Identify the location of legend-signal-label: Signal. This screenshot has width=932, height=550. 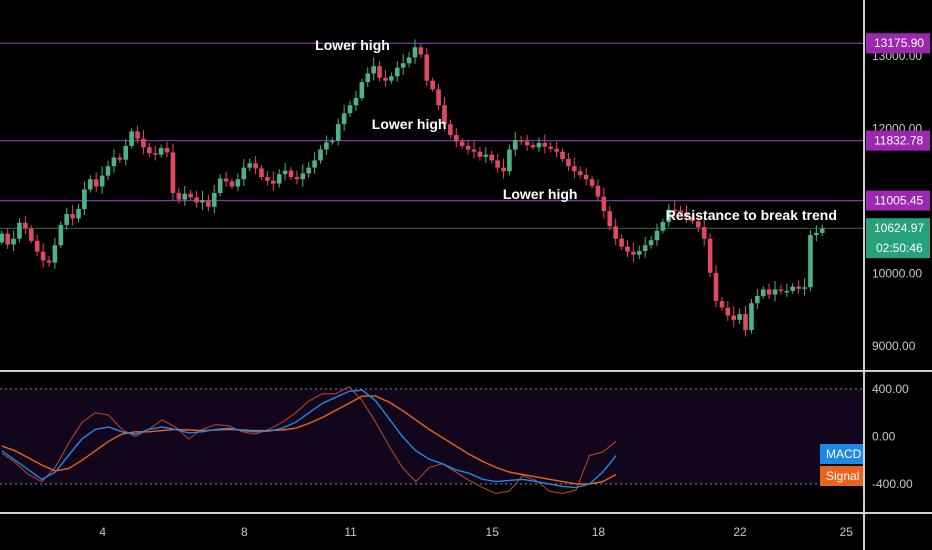
(842, 476).